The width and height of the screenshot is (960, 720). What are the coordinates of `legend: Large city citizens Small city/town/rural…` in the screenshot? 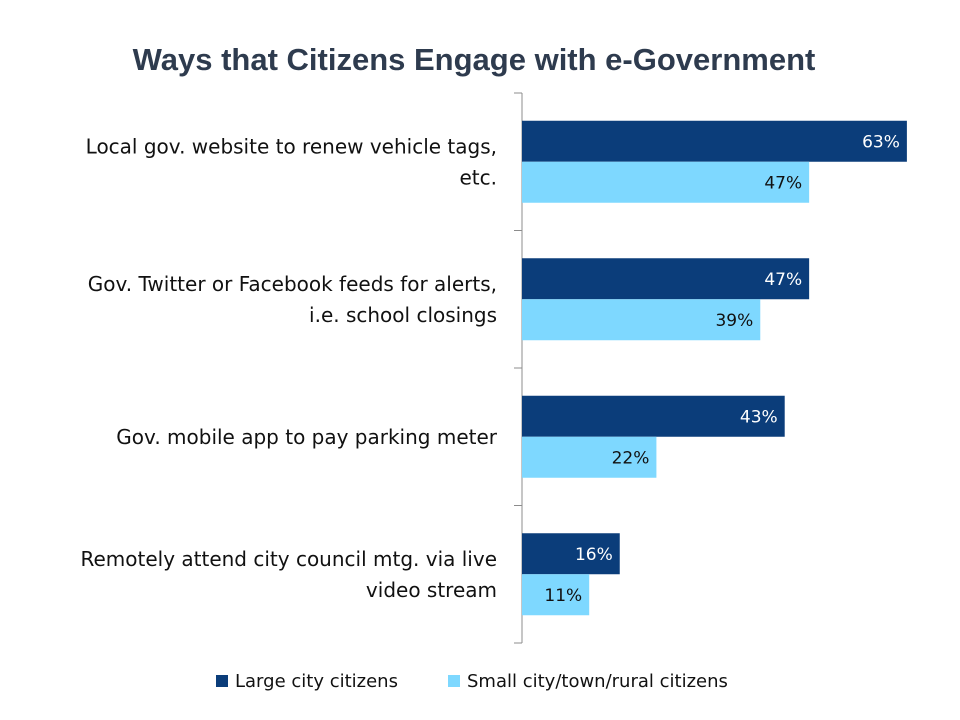 It's located at (472, 681).